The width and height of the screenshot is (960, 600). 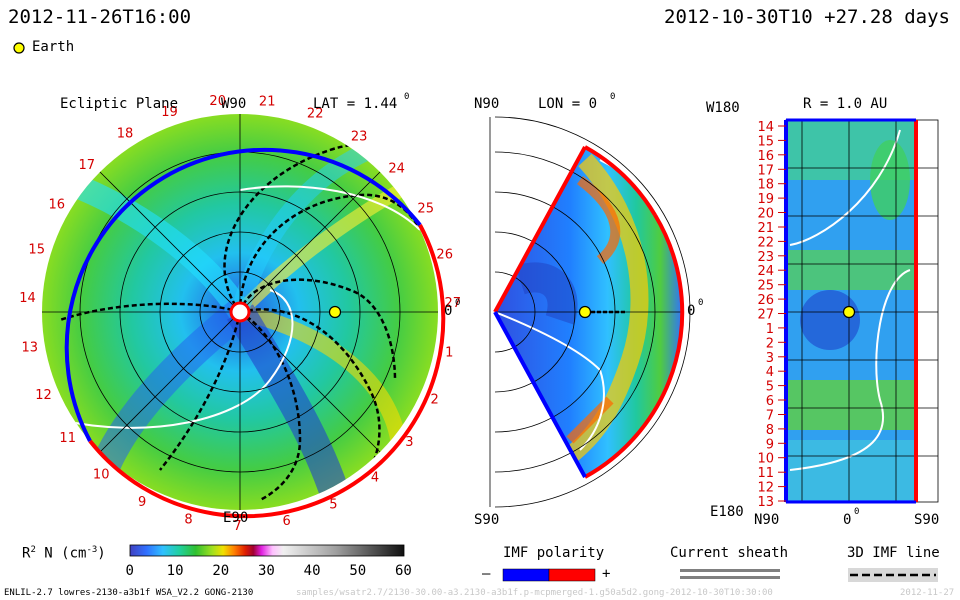 What do you see at coordinates (727, 512) in the screenshot?
I see `radial-bottom-left-label: E180` at bounding box center [727, 512].